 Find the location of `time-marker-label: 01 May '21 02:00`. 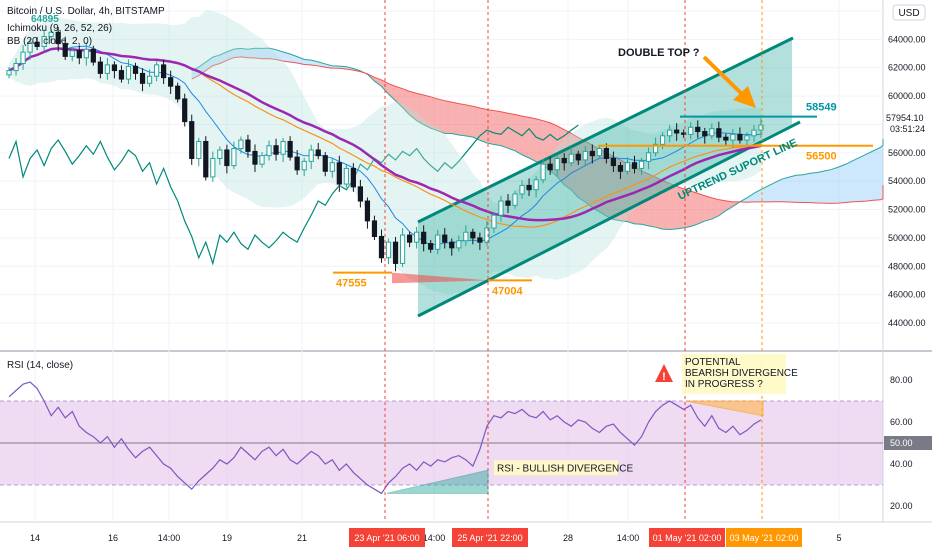

time-marker-label: 01 May '21 02:00 is located at coordinates (687, 538).